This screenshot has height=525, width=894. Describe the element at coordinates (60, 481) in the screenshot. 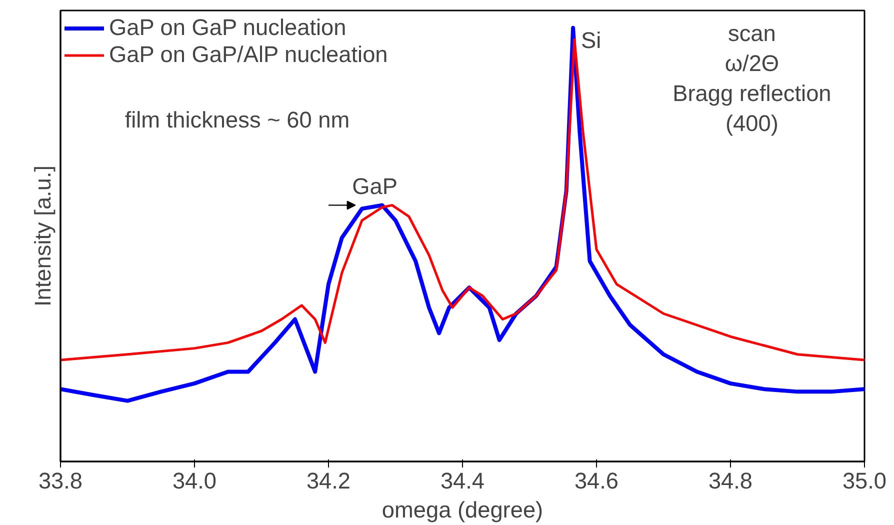

I see `x-tick-label: 33.8` at that location.